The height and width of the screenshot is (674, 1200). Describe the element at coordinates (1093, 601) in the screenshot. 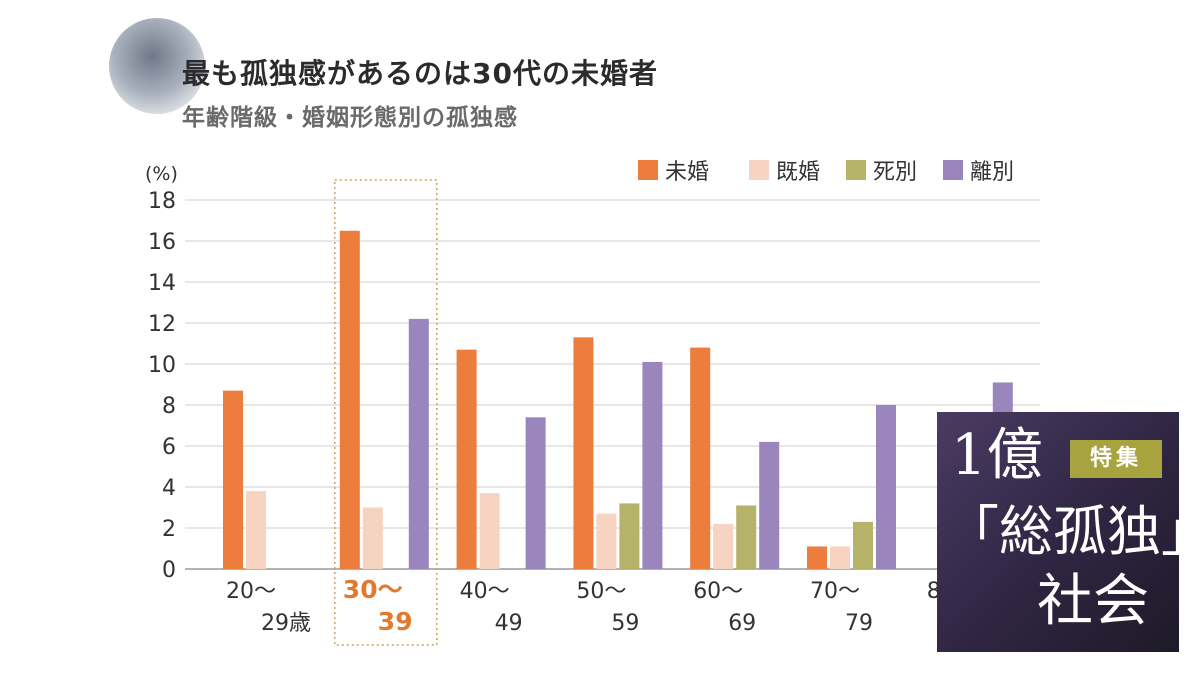

I see `badge-sub-title: 社会` at that location.